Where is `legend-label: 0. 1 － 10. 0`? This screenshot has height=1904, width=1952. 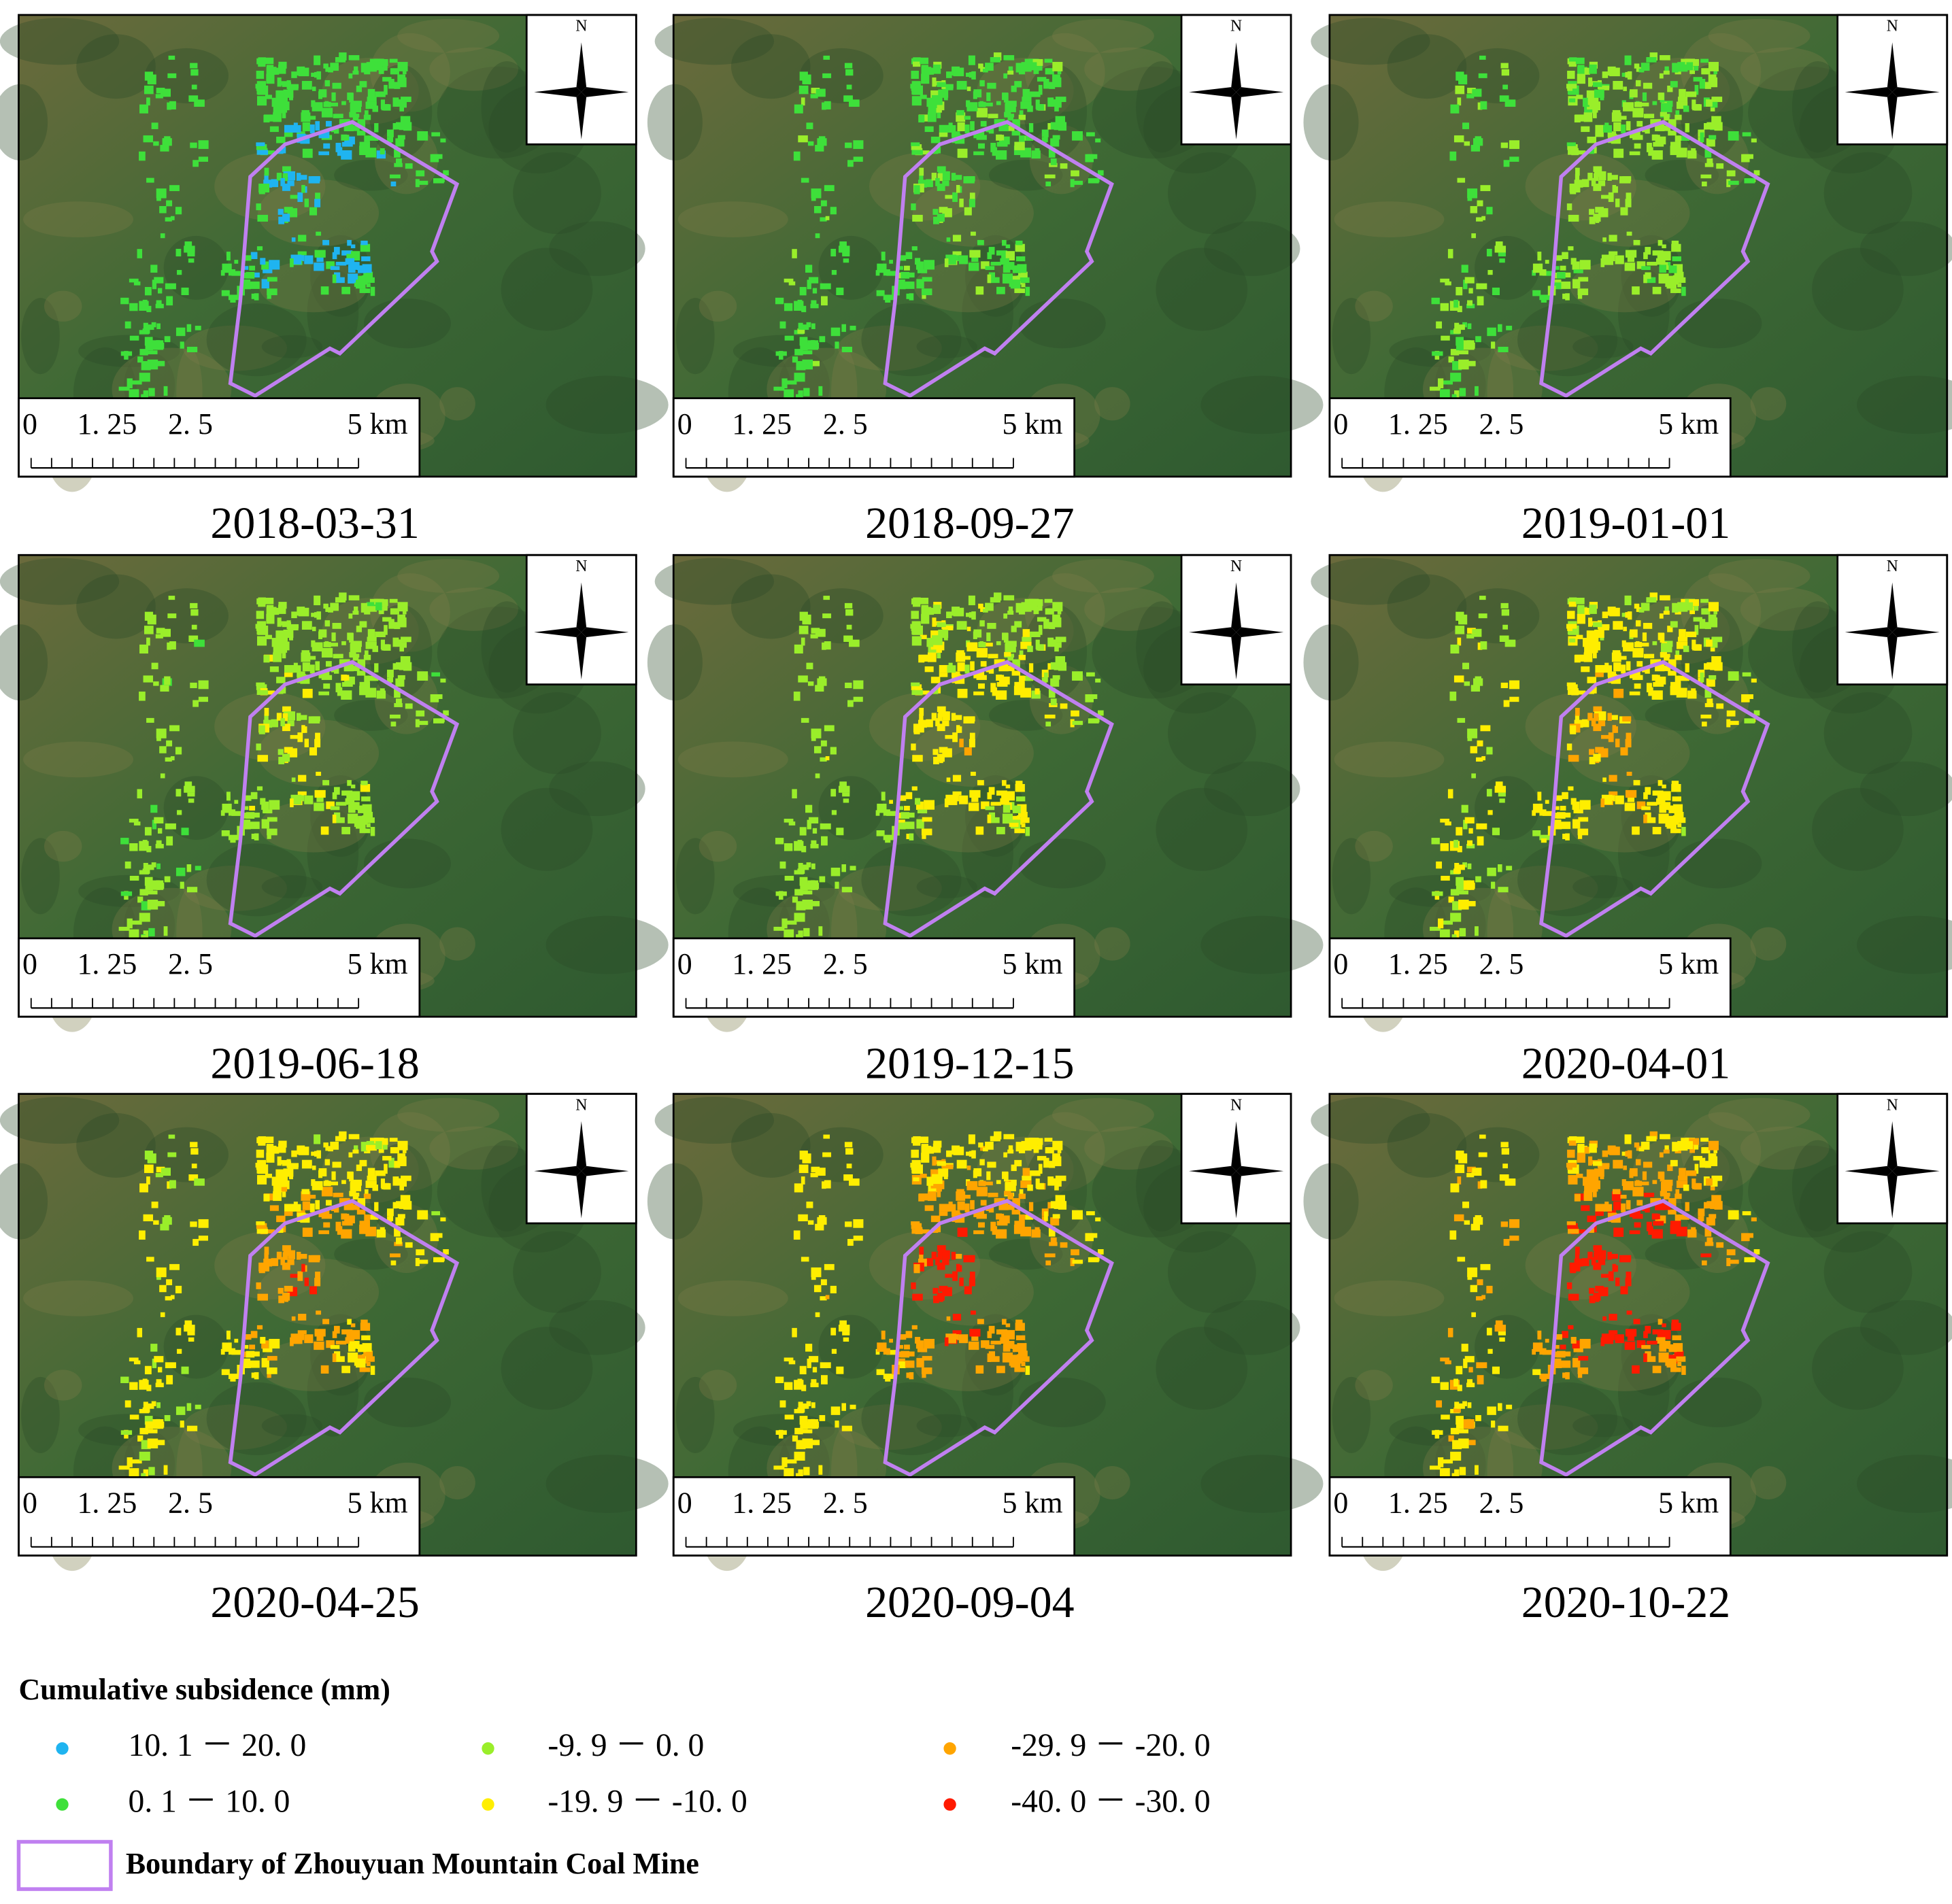 legend-label: 0. 1 － 10. 0 is located at coordinates (209, 1802).